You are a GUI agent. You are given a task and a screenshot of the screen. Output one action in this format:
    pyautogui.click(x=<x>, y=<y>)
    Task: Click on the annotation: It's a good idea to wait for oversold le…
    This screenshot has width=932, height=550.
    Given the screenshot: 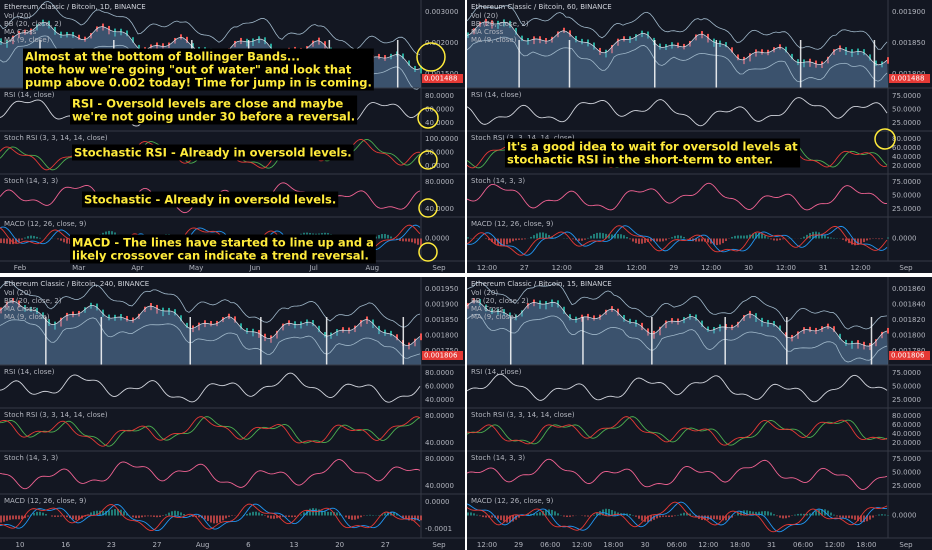 What is the action you would take?
    pyautogui.click(x=653, y=153)
    